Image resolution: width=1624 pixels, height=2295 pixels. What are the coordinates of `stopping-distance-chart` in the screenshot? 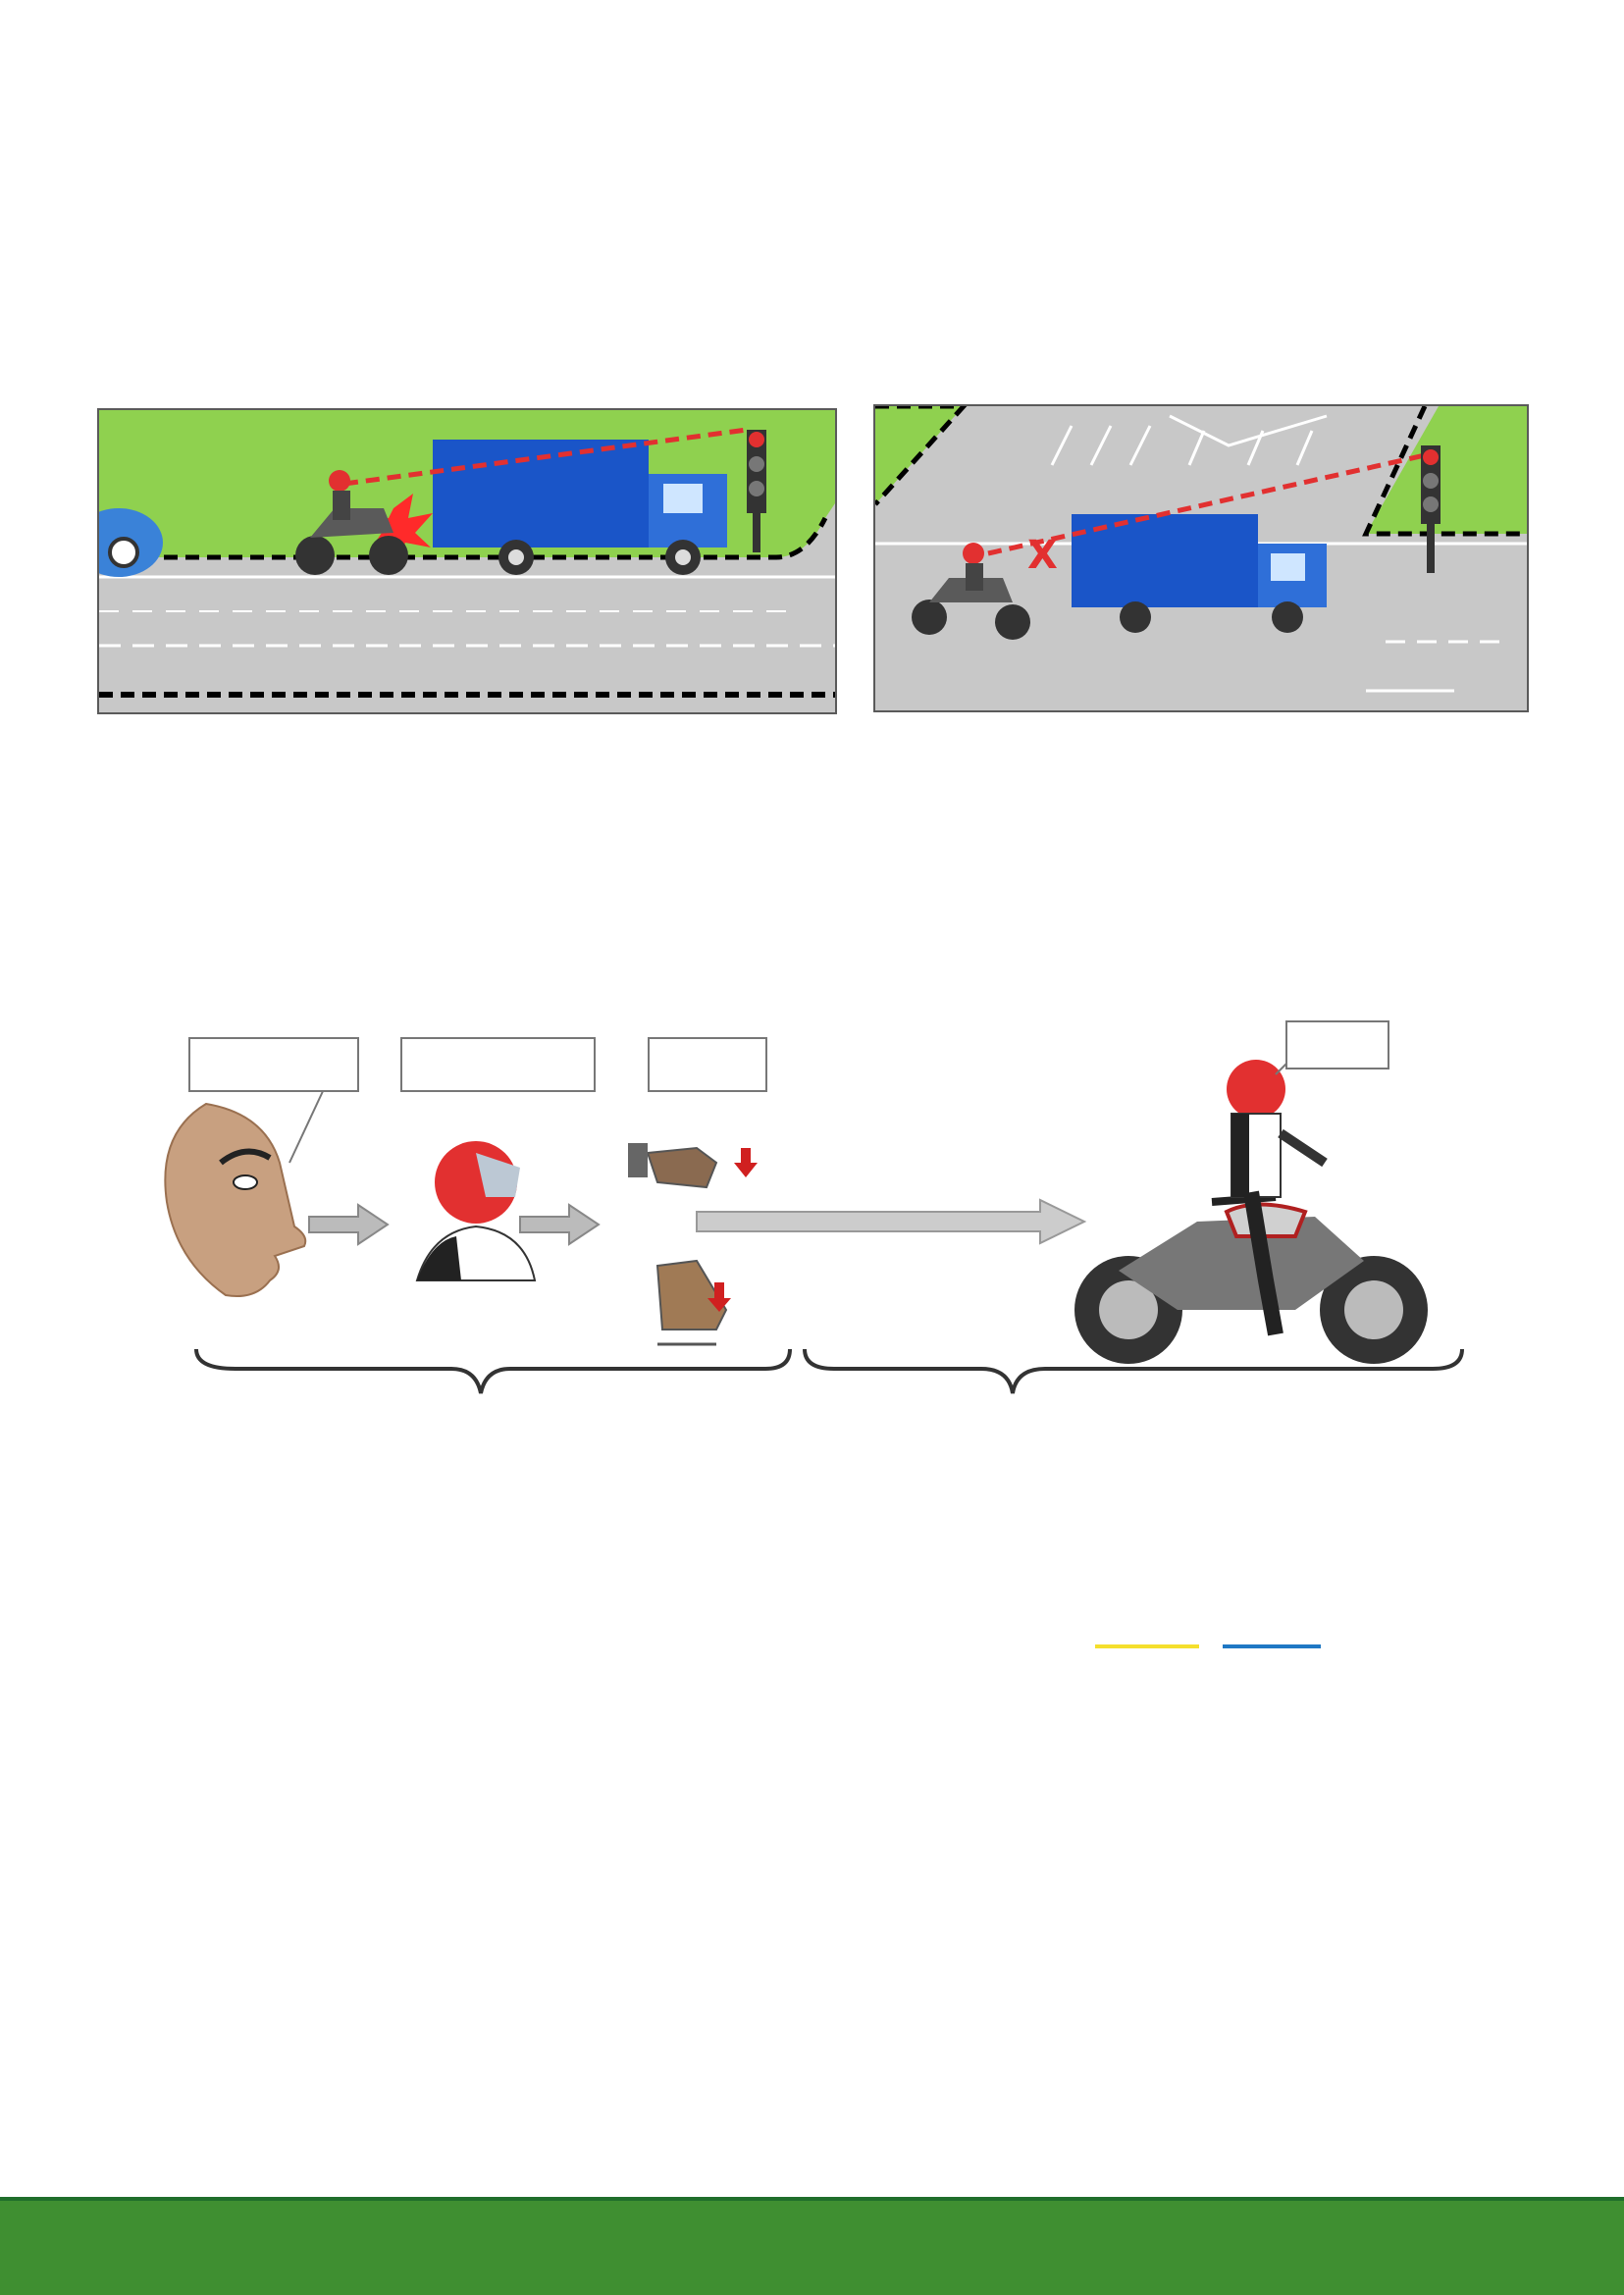 It's located at (1128, 1943).